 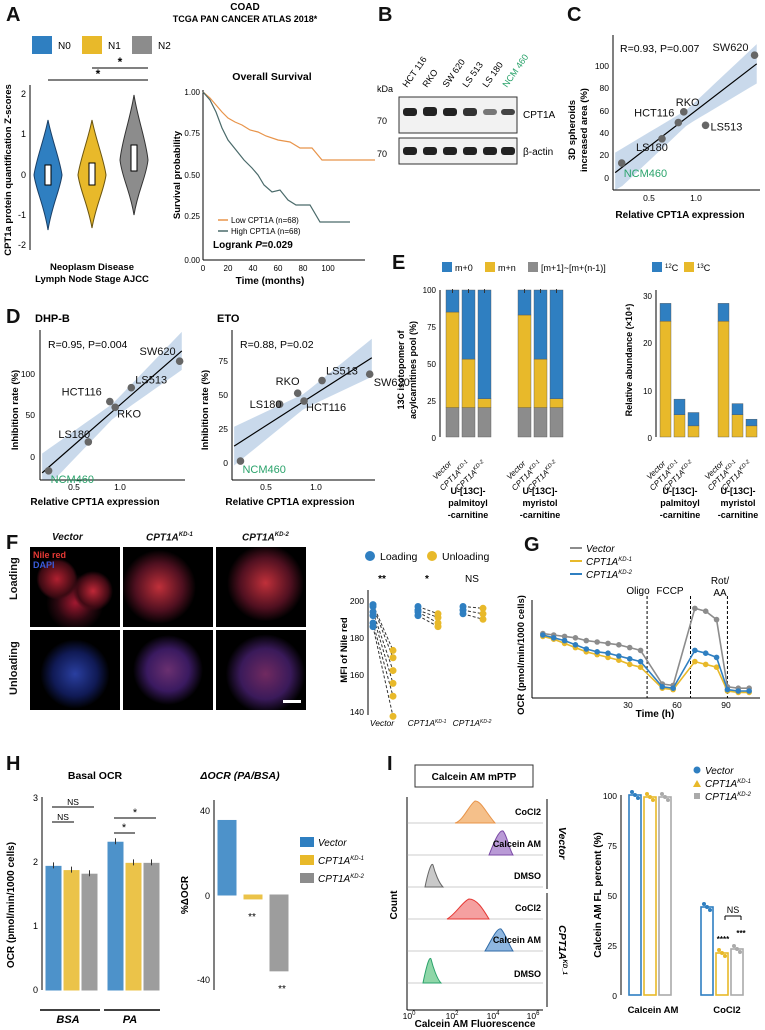 What do you see at coordinates (192, 133) in the screenshot?
I see `km-ytick: 0.75` at bounding box center [192, 133].